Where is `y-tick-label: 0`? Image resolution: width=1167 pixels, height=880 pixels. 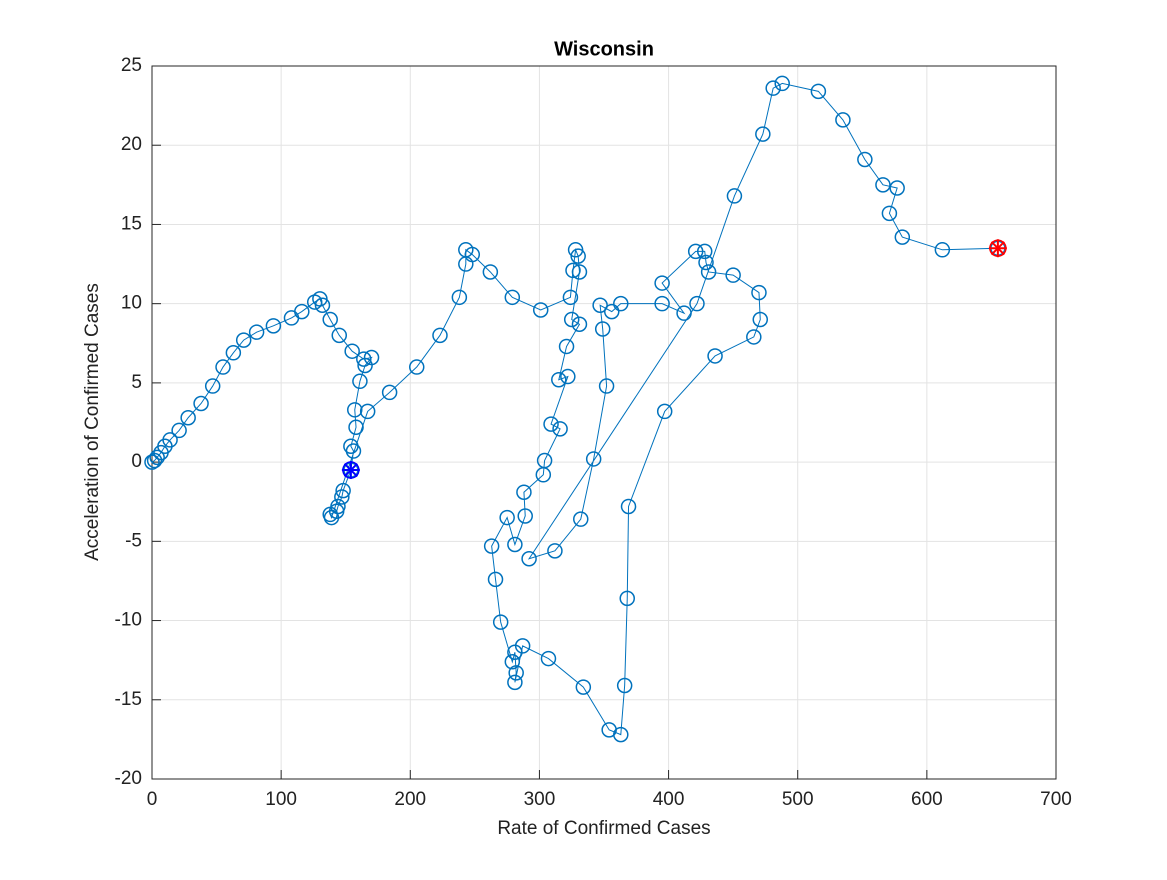 y-tick-label: 0 is located at coordinates (136, 461).